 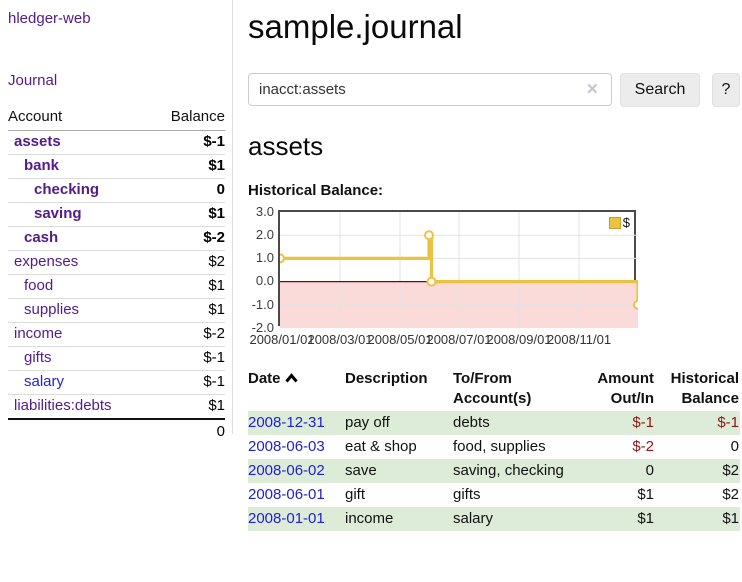 I want to click on transaction-description: gift, so click(x=355, y=494).